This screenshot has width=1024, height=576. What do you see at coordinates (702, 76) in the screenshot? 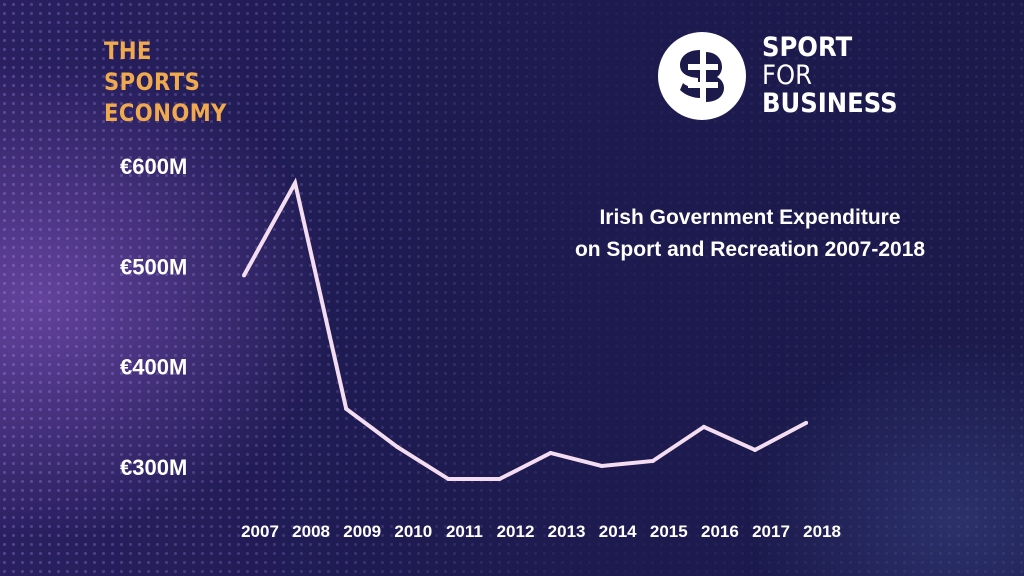
I see `sport-for-business-logo-icon` at bounding box center [702, 76].